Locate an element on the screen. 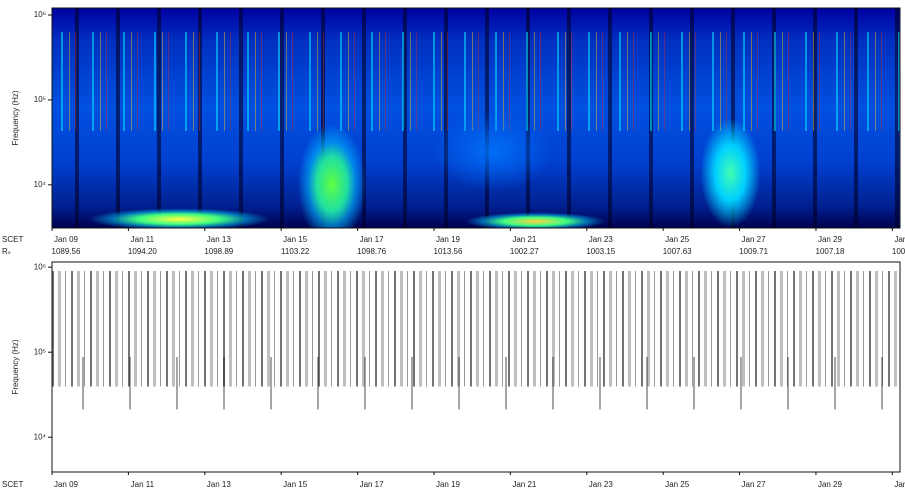  x-tick-sublabel: 1094.20 is located at coordinates (142, 251).